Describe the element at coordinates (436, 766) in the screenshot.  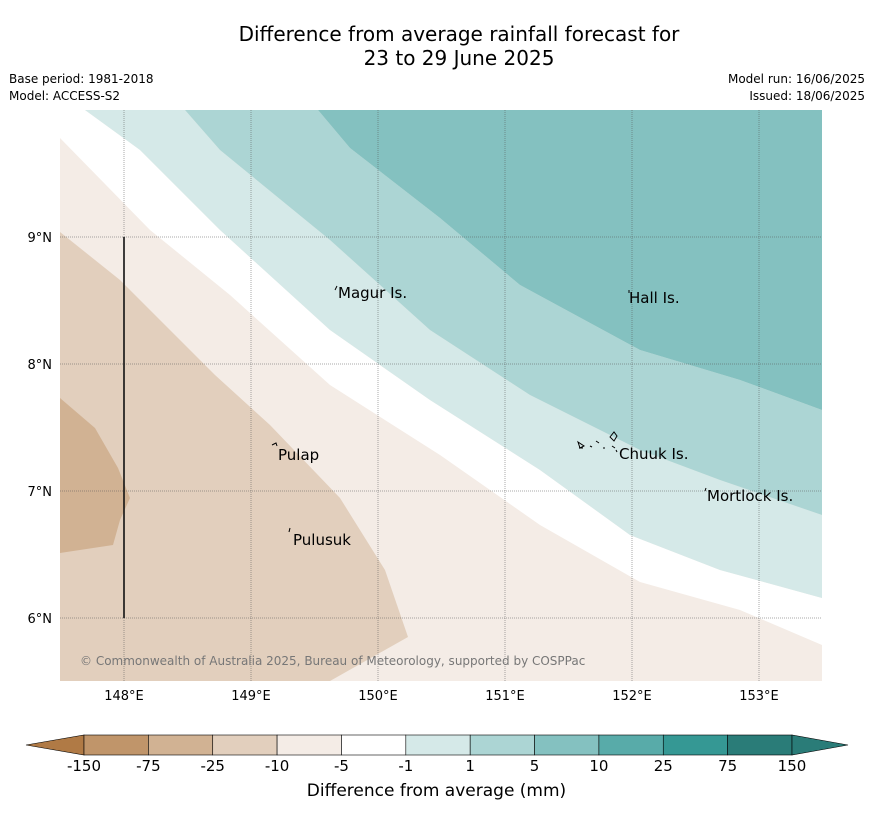
I see `colorbar-tick-labels: -150 -75 -25 -10 -5 -1 1 5 10 25 75 150` at that location.